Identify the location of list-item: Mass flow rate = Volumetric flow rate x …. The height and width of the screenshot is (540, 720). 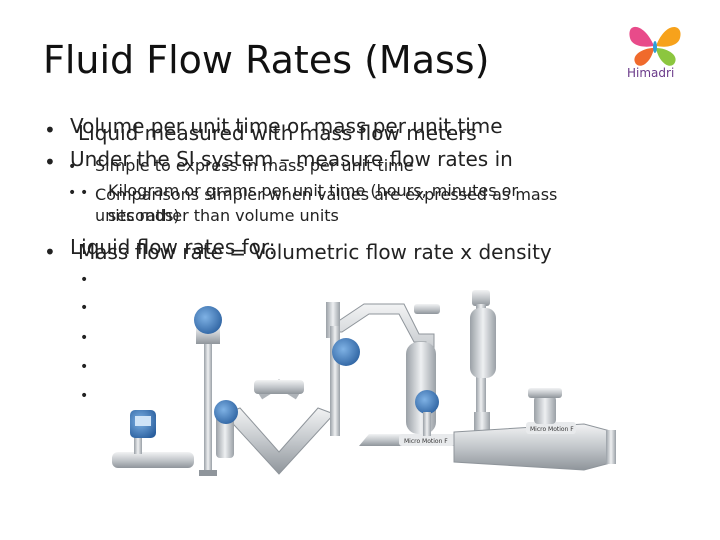
(315, 252).